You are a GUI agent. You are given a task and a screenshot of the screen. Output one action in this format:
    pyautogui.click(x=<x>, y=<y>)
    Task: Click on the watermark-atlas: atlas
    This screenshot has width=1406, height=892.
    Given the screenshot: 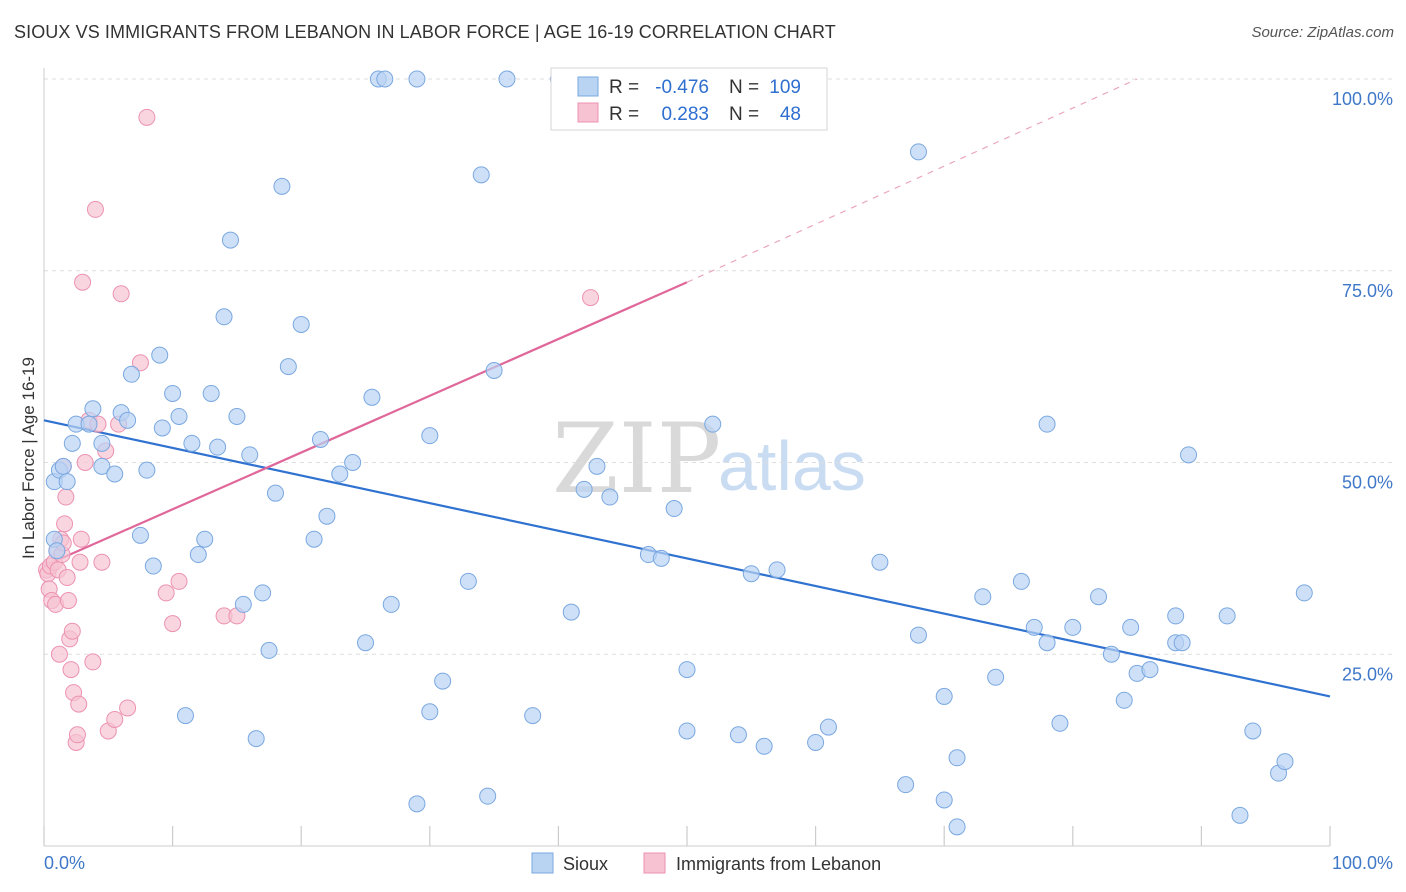 What is the action you would take?
    pyautogui.click(x=792, y=466)
    